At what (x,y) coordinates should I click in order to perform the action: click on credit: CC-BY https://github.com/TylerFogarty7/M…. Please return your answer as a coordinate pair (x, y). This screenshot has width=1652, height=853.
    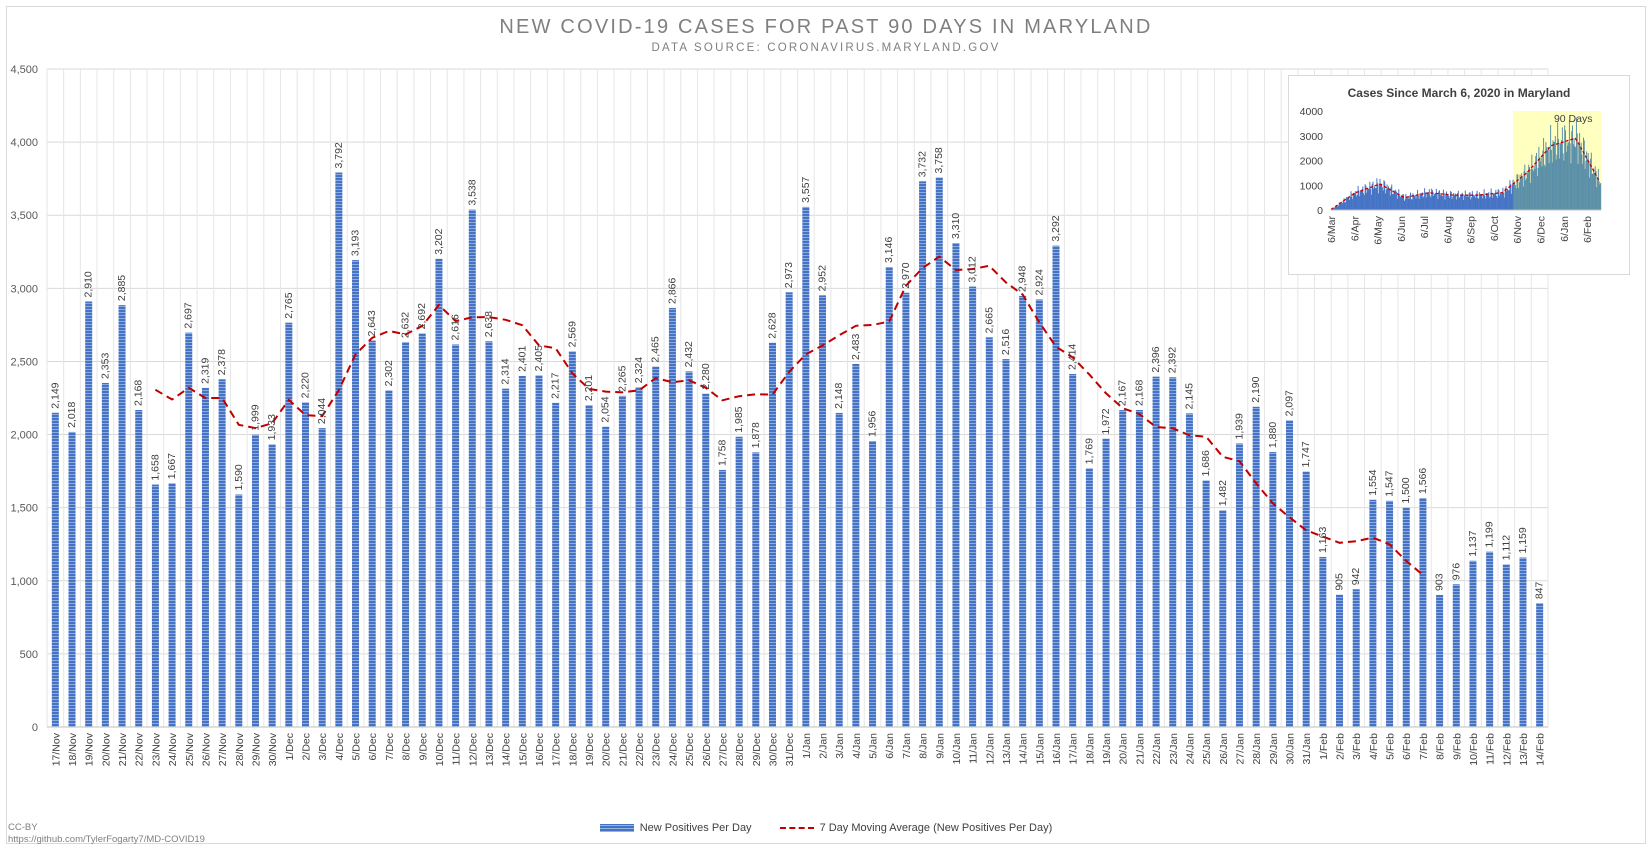
    Looking at the image, I should click on (106, 834).